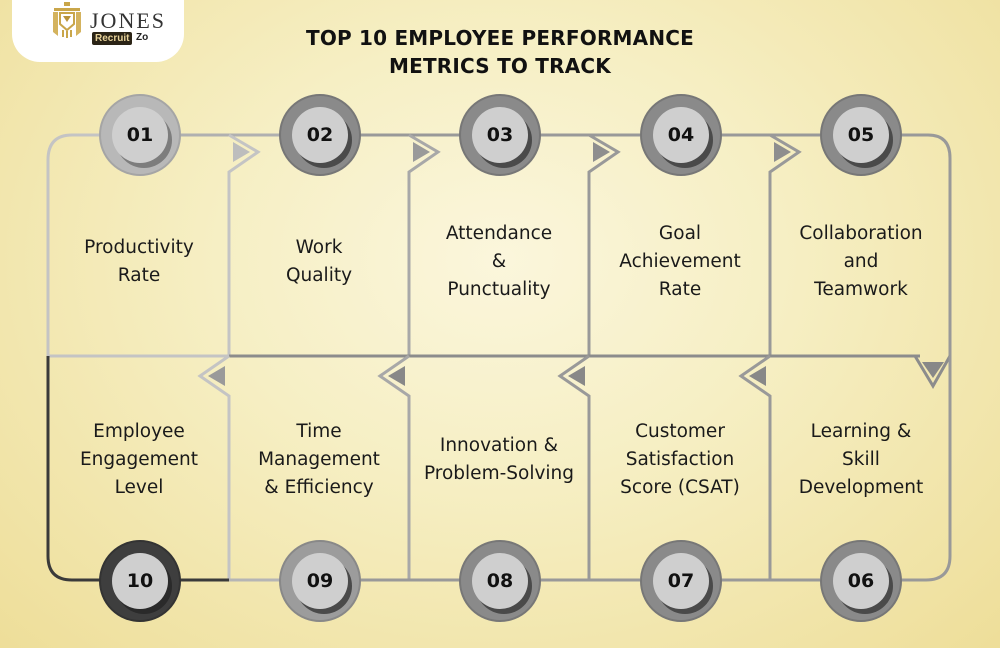  Describe the element at coordinates (319, 431) in the screenshot. I see `label-line: Time` at that location.